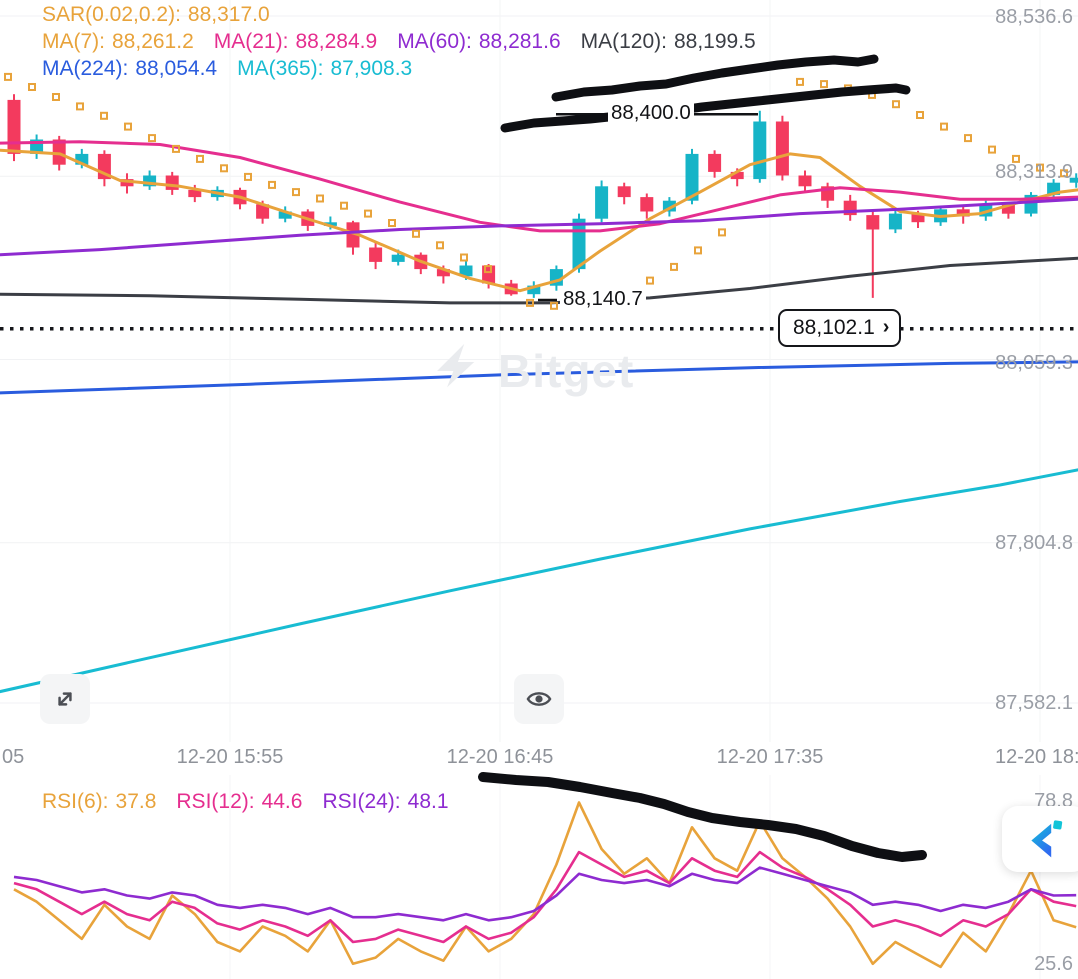 The image size is (1078, 979). I want to click on bitget-watermark: Bitget, so click(531, 371).